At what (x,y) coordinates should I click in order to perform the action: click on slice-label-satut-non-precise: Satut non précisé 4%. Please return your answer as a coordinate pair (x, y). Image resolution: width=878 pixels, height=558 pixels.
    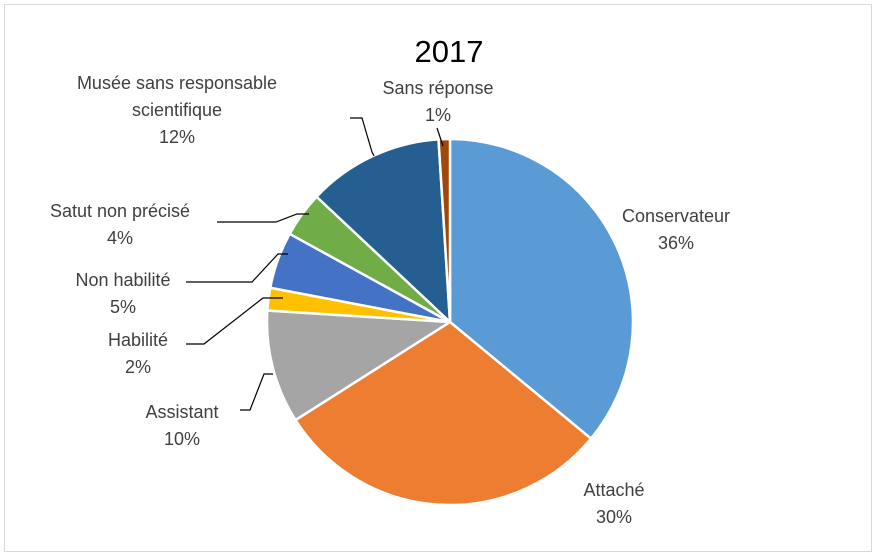
    Looking at the image, I should click on (120, 224).